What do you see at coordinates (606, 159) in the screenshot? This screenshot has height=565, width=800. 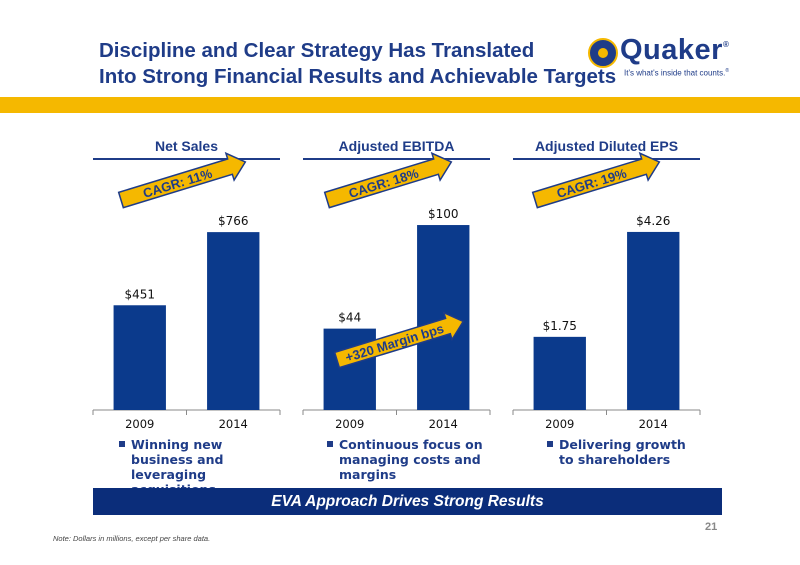 I see `eps-title-rule` at bounding box center [606, 159].